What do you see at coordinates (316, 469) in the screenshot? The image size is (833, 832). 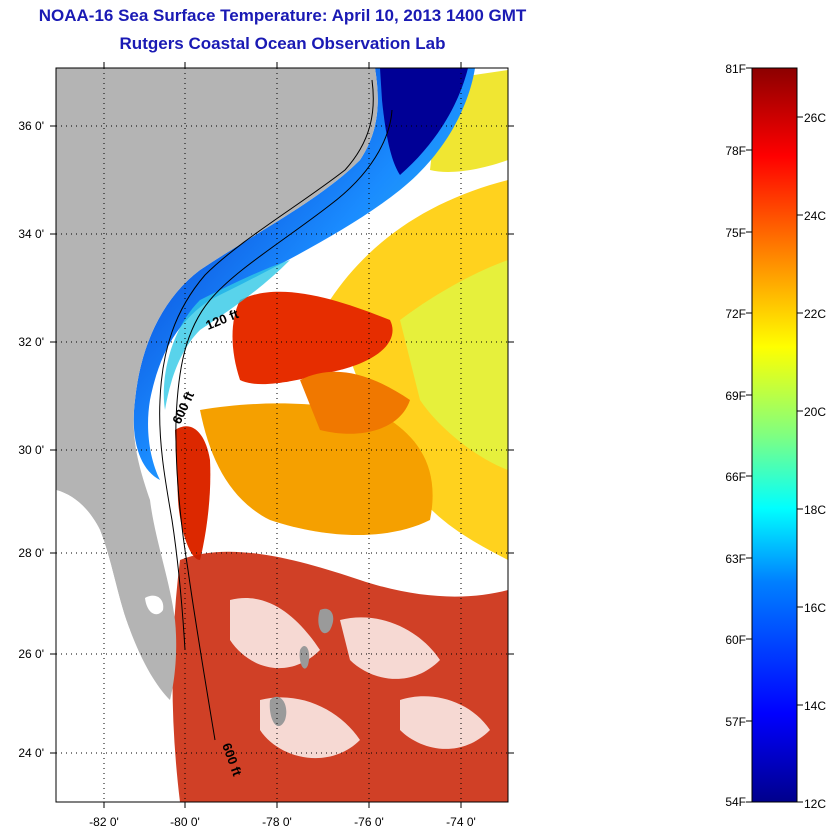 I see `south-orange-water` at bounding box center [316, 469].